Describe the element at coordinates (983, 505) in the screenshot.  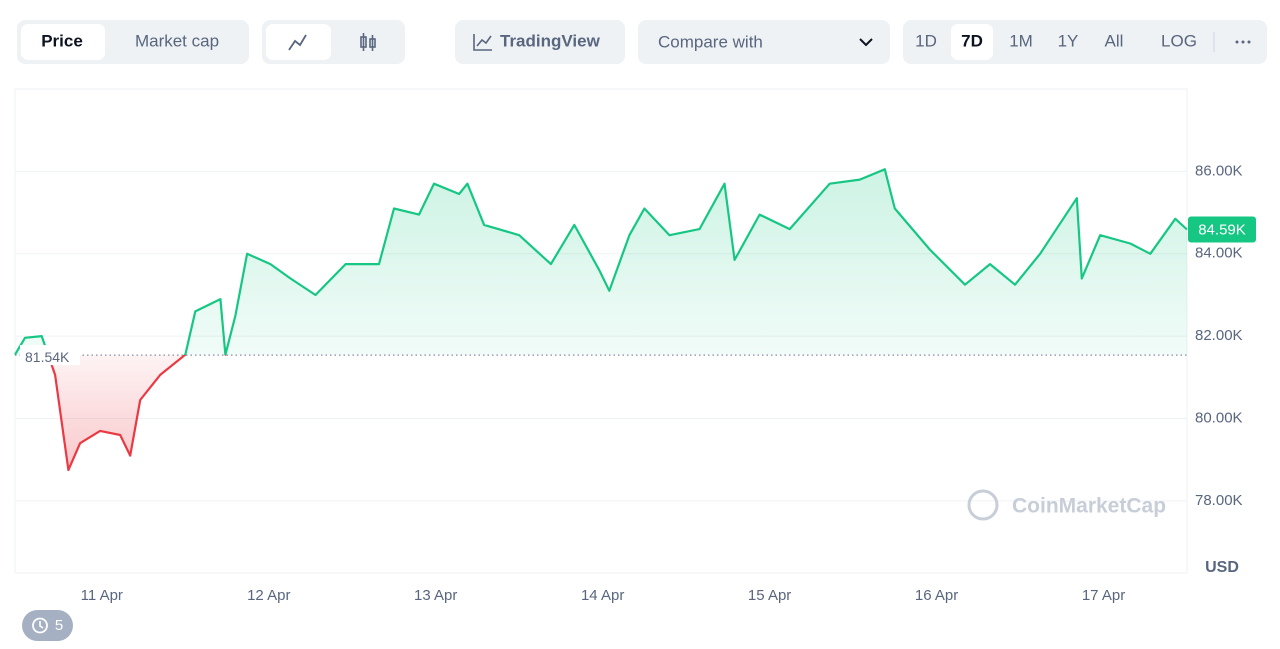
I see `watermark-logo` at that location.